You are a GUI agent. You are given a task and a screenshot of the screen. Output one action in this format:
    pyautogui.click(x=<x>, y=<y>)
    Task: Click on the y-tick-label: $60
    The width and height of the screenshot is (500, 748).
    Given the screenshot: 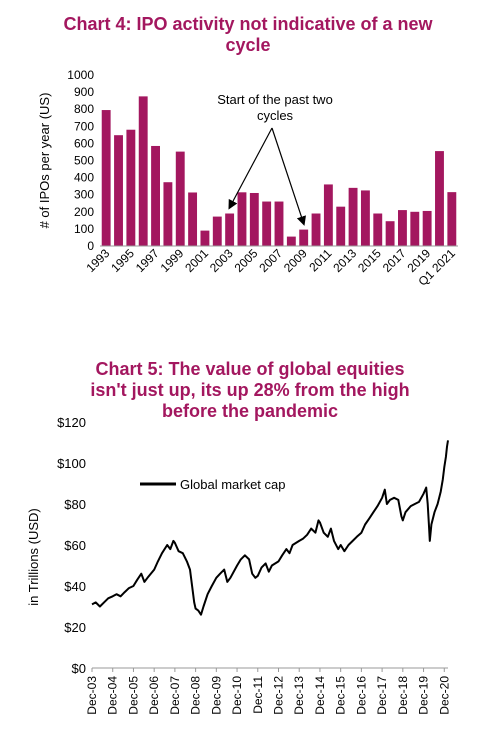 What is the action you would take?
    pyautogui.click(x=75, y=545)
    